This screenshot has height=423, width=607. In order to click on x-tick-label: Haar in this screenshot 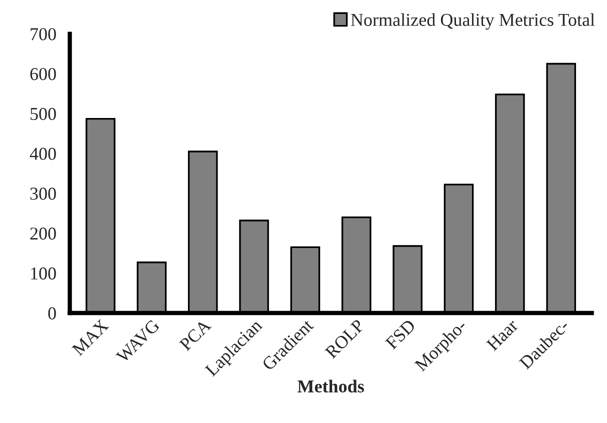, I will do `click(502, 335)`.